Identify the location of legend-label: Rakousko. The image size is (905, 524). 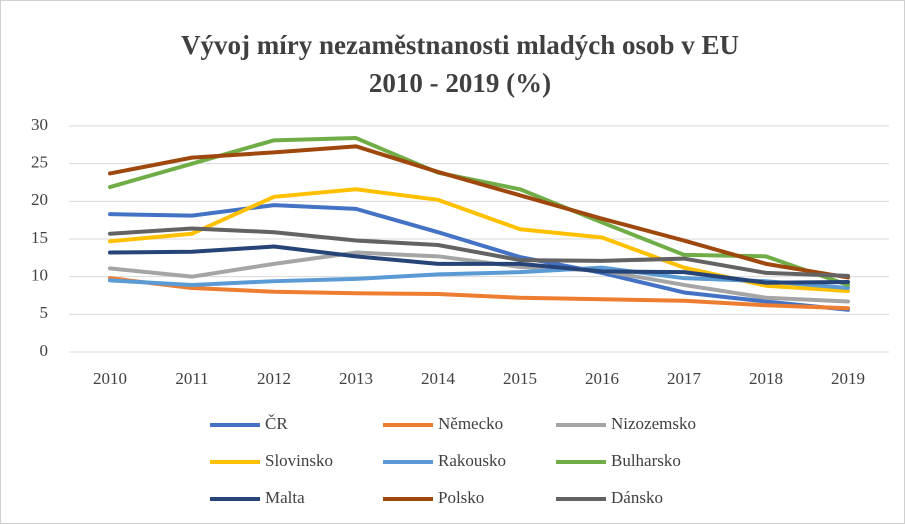
(472, 460).